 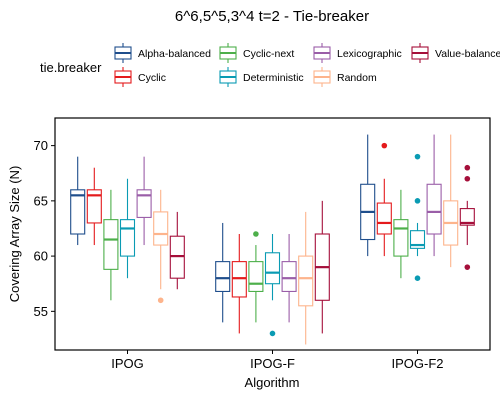 I want to click on legend-item-lexicographic: Lexicographic, so click(x=357, y=53).